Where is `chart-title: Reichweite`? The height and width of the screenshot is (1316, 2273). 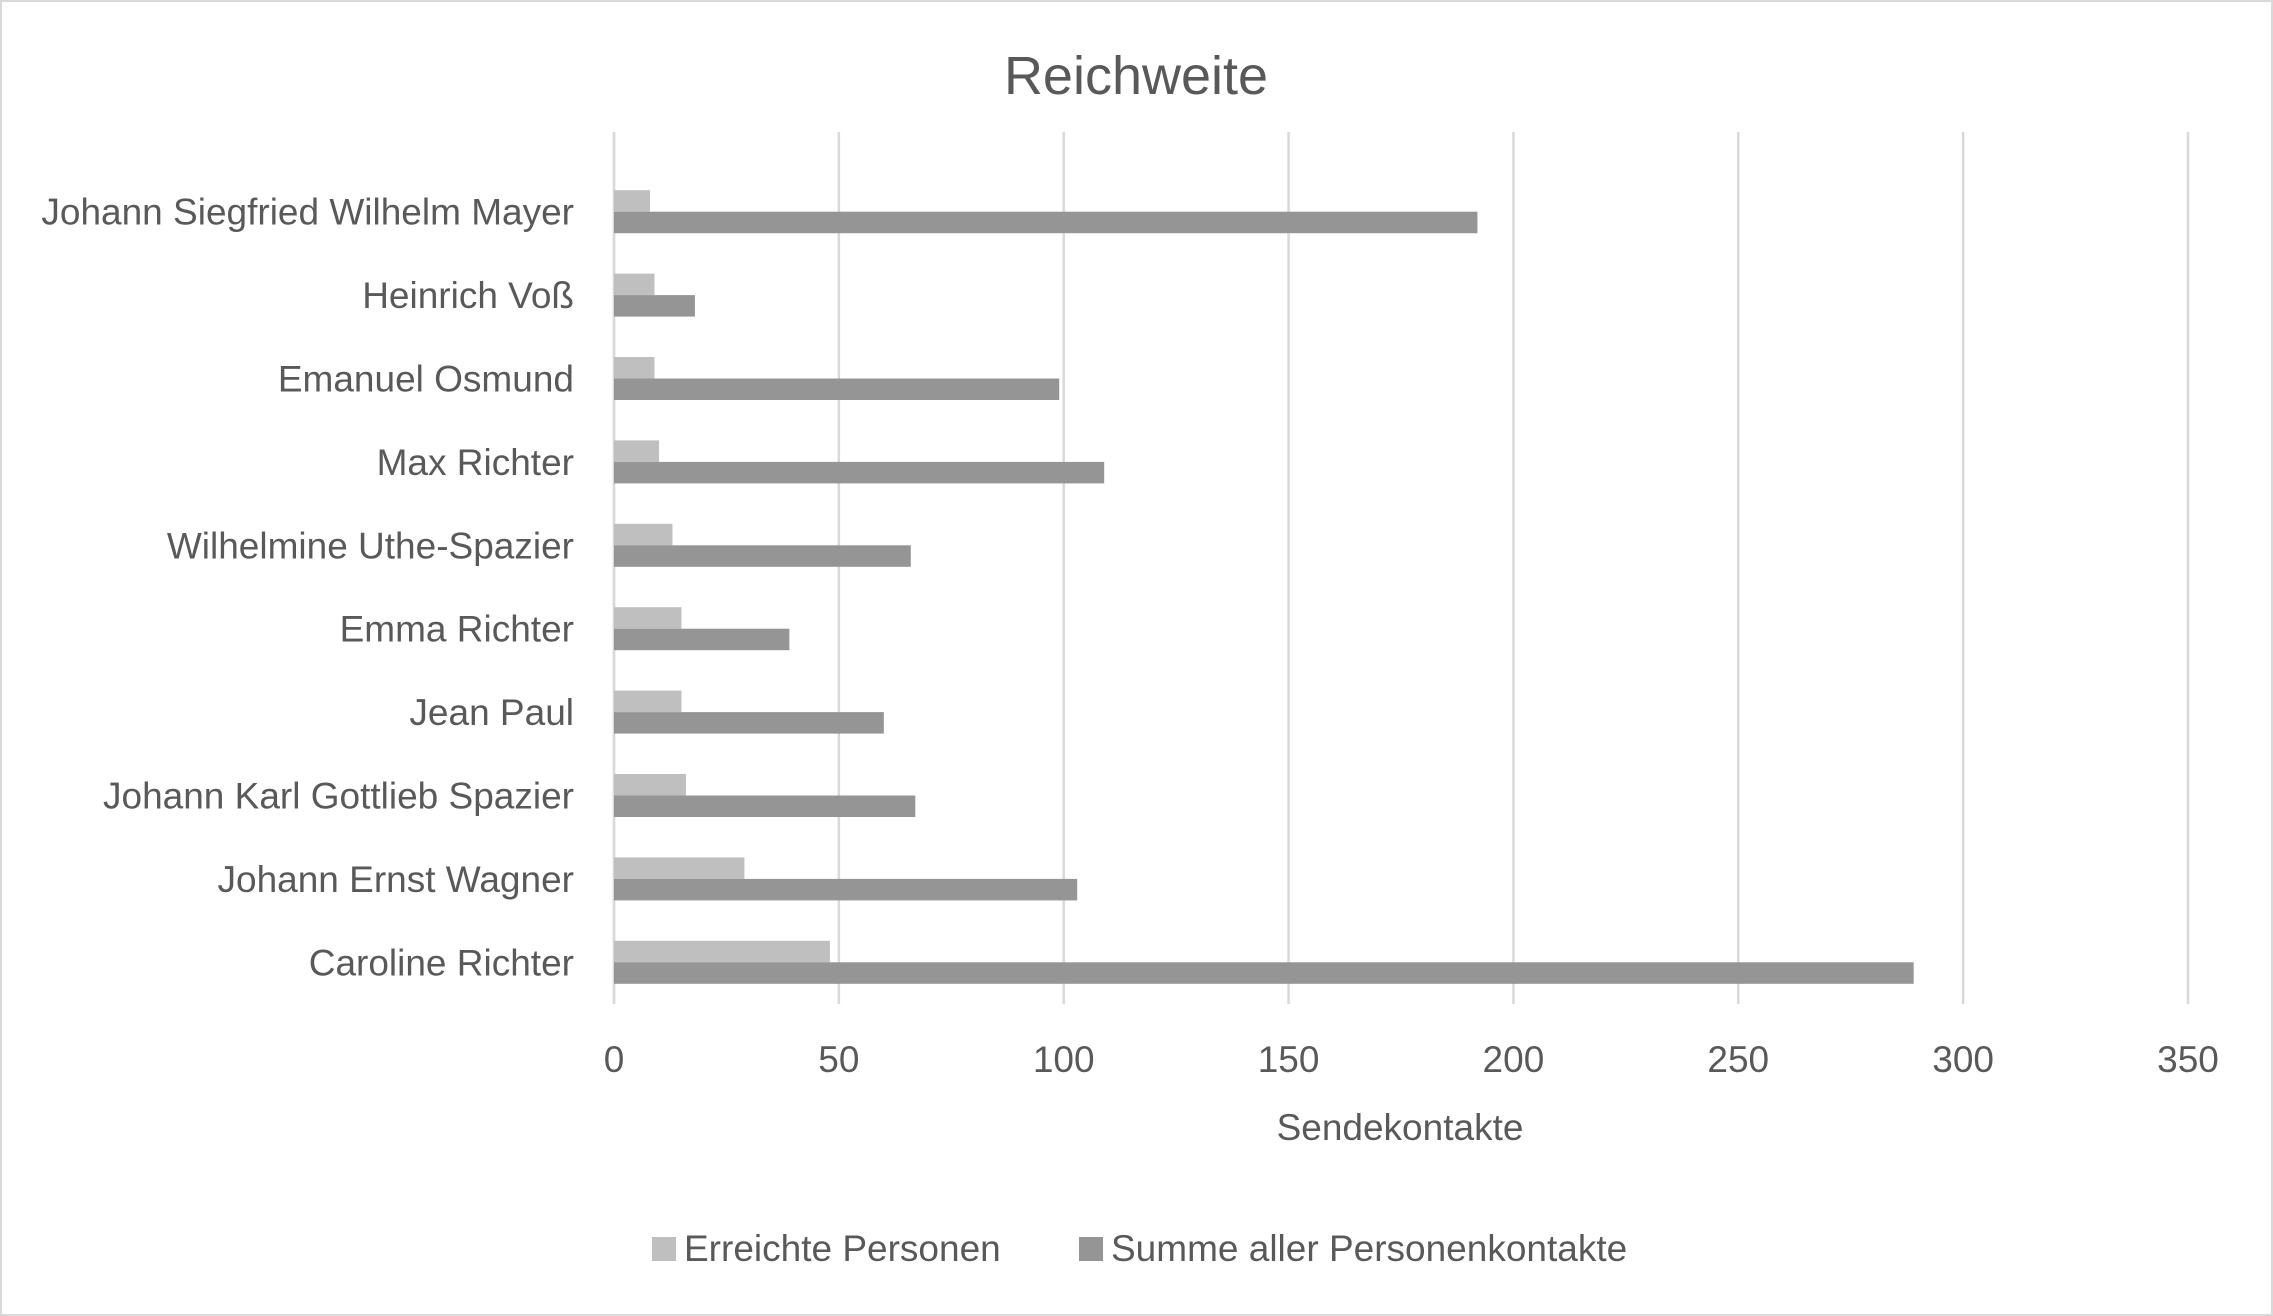 chart-title: Reichweite is located at coordinates (1136, 76).